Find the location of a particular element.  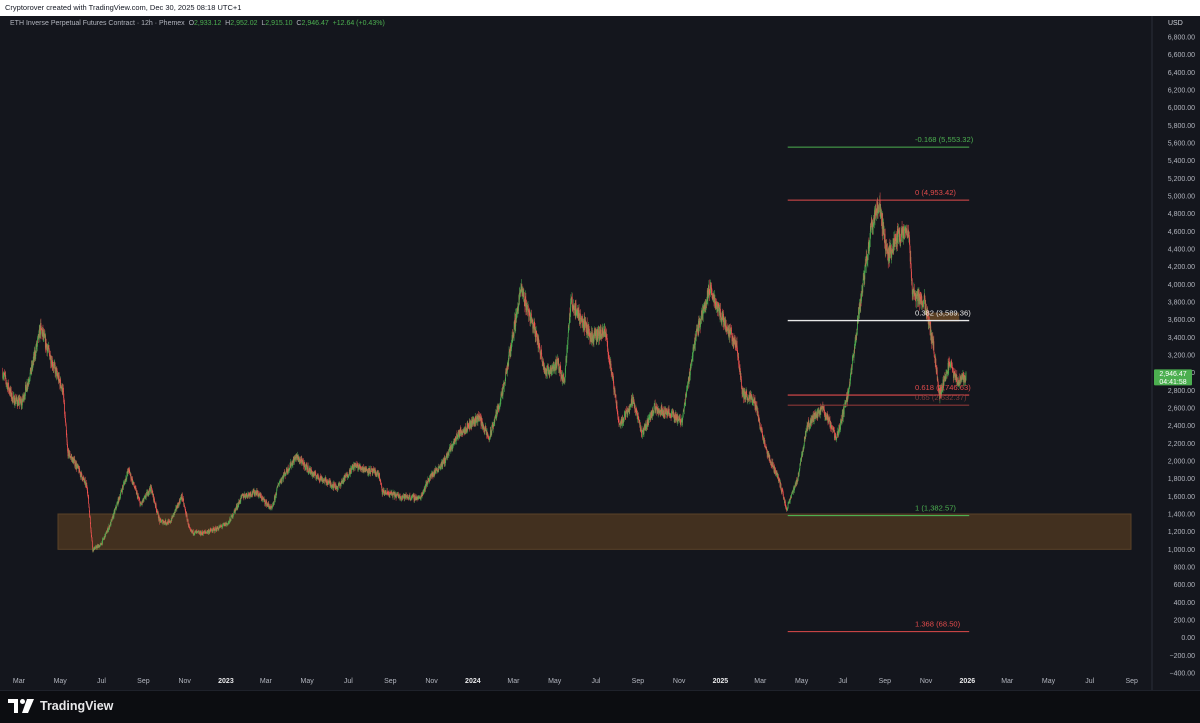

y-tick-label: 3,200.00 is located at coordinates (1181, 356).